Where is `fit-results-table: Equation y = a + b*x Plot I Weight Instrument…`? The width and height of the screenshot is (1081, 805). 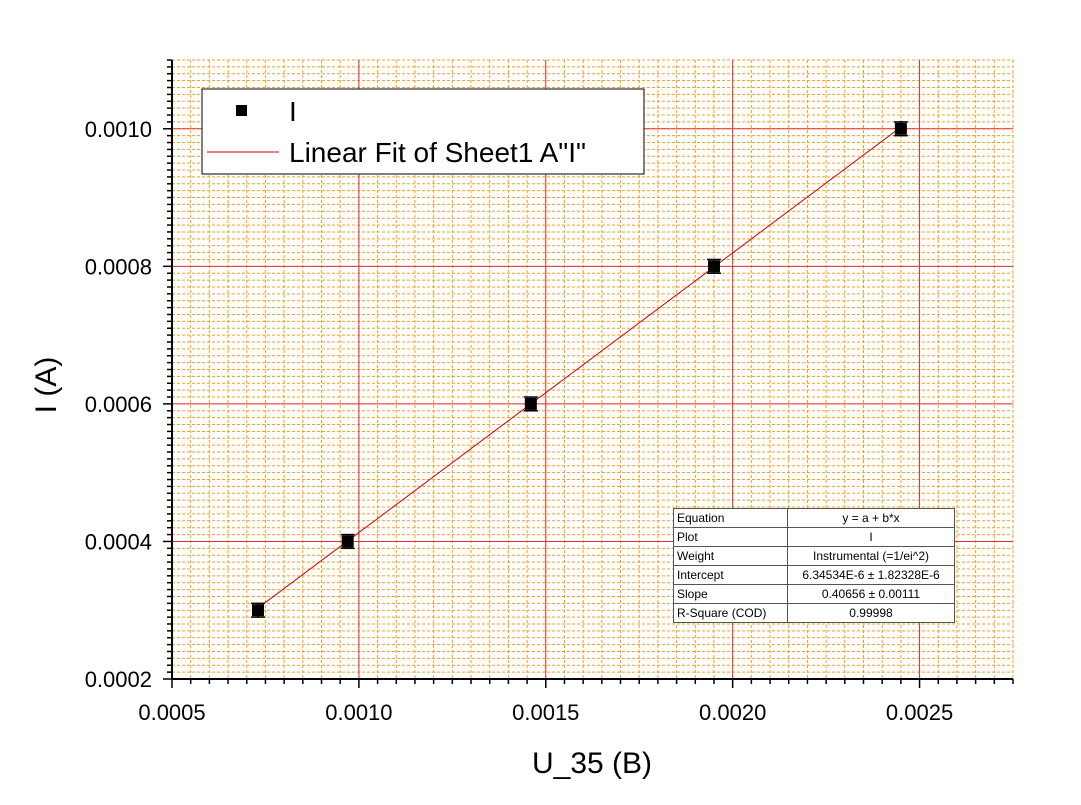
fit-results-table: Equation y = a + b*x Plot I Weight Instrument… is located at coordinates (814, 565).